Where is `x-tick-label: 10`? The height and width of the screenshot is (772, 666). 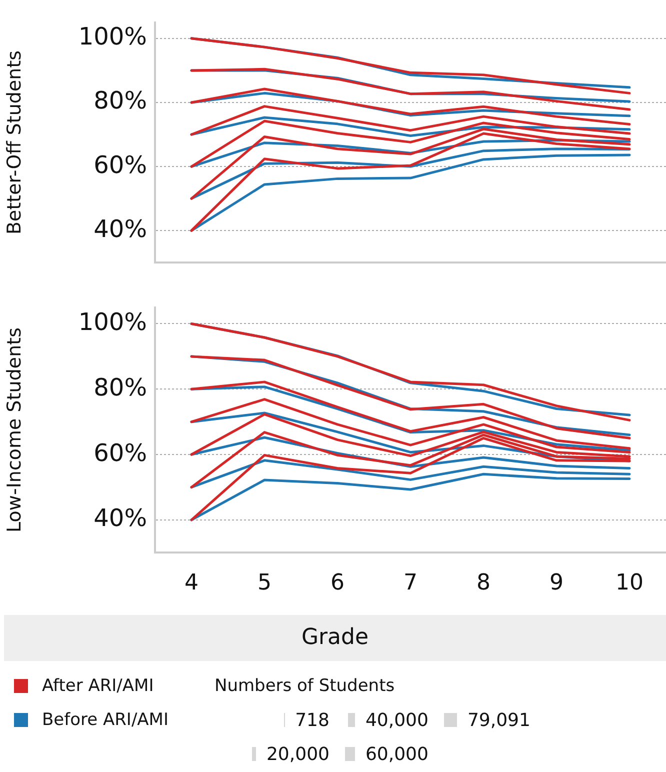 x-tick-label: 10 is located at coordinates (630, 583).